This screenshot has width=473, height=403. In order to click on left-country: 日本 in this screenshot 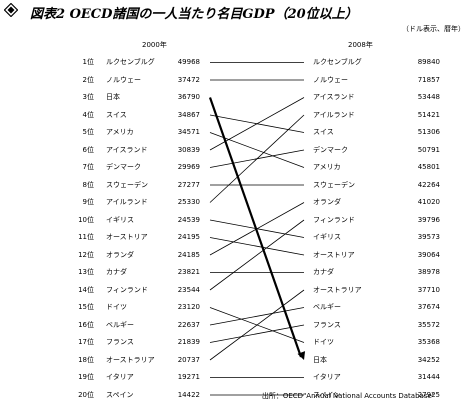, I will do `click(113, 97)`.